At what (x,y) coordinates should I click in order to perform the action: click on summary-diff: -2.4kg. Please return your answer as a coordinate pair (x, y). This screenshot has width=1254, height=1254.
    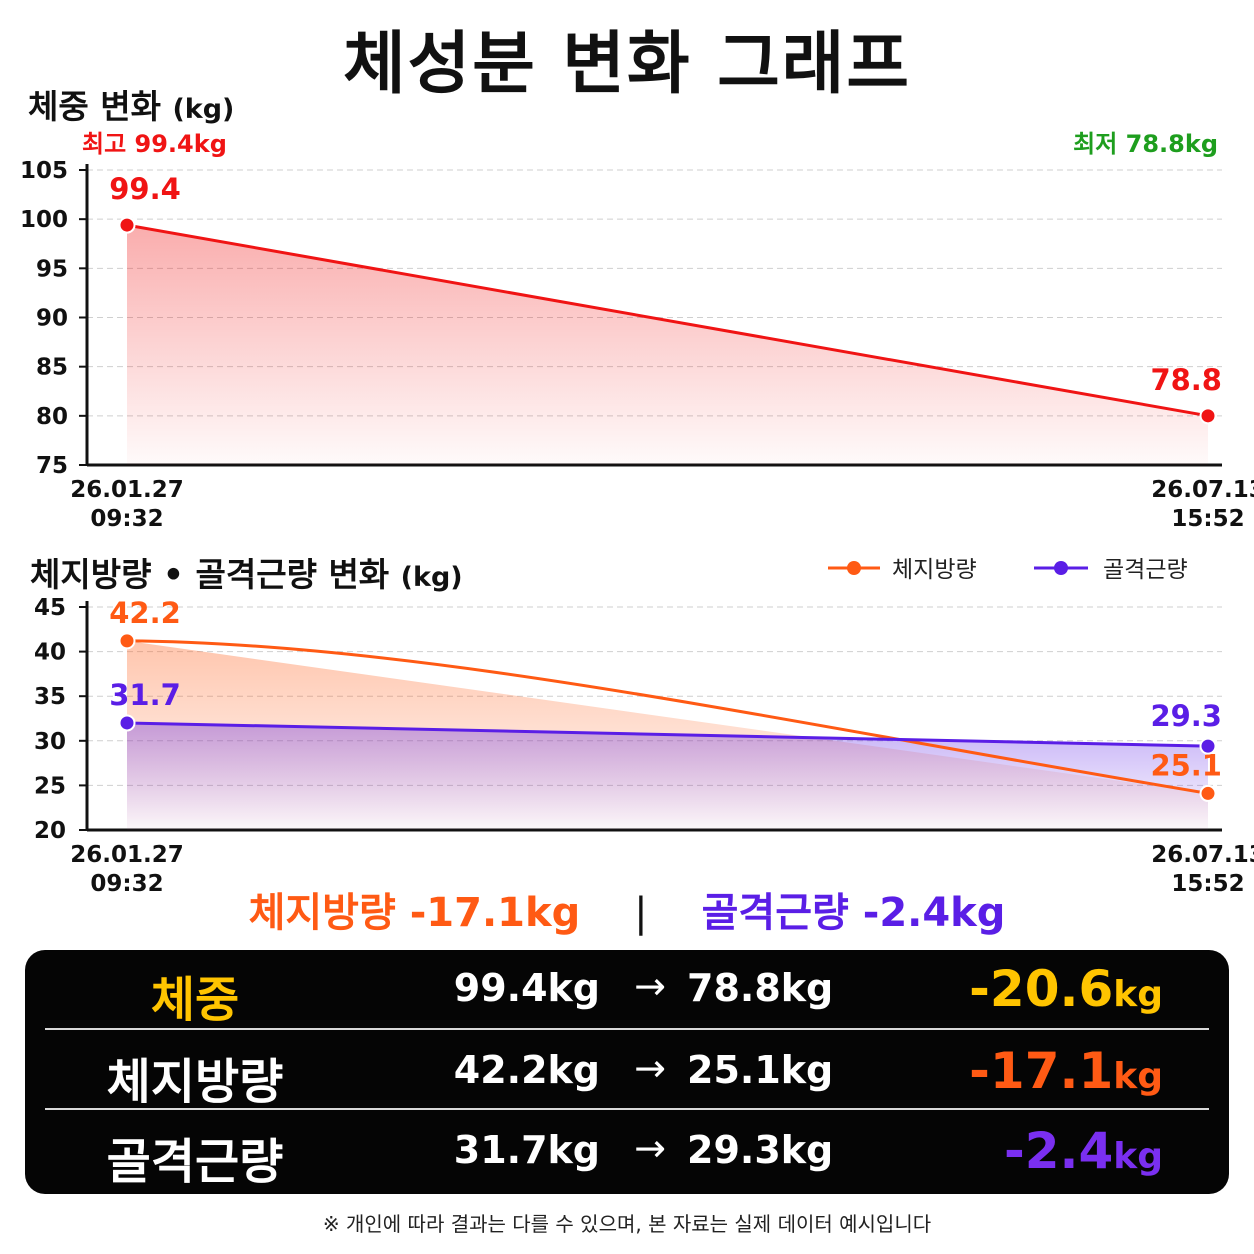
    Looking at the image, I should click on (1083, 1151).